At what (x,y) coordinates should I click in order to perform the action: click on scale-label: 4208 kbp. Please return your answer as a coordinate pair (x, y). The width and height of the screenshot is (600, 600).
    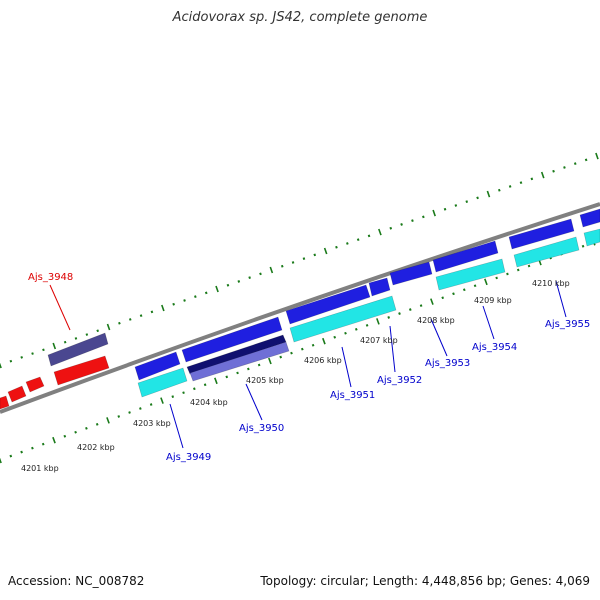
    Looking at the image, I should click on (436, 320).